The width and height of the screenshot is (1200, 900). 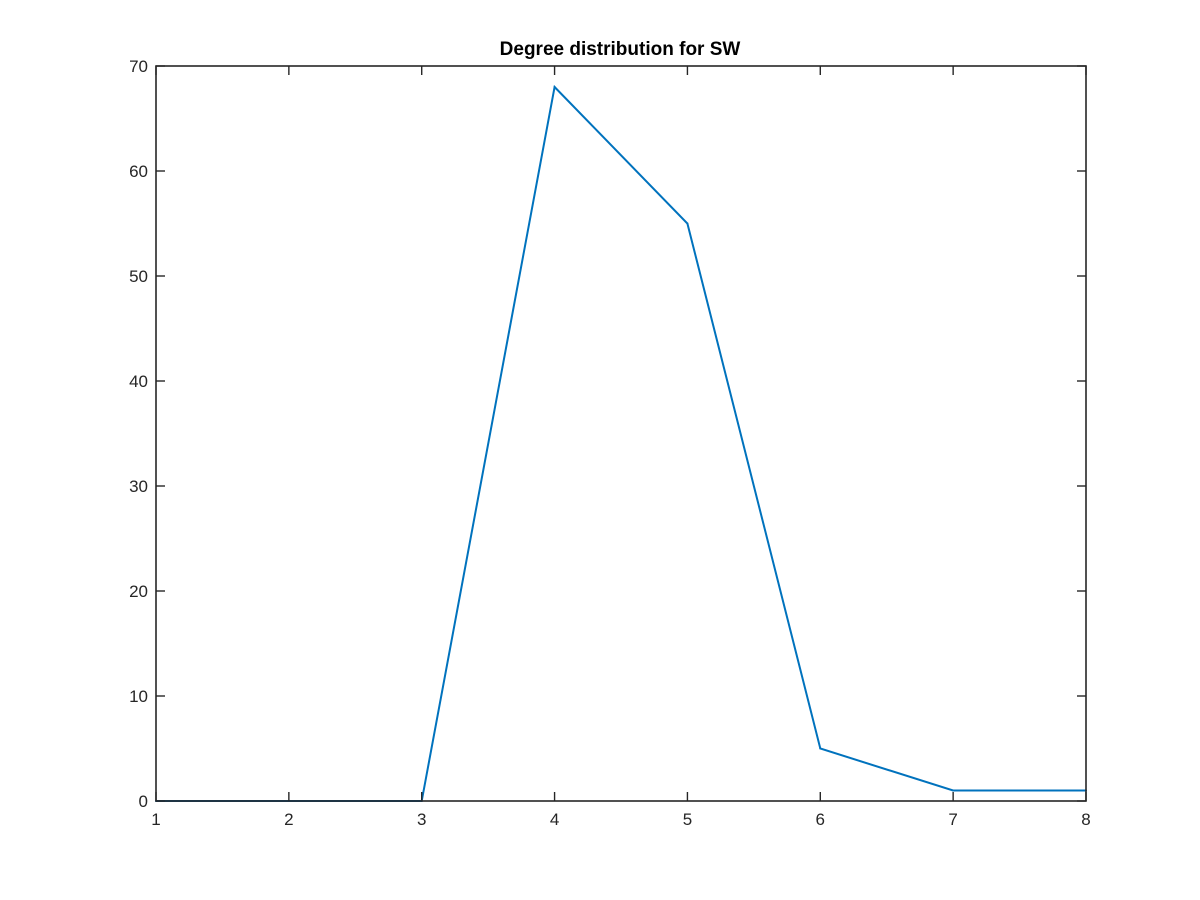 I want to click on x-tick-label: 4, so click(x=554, y=819).